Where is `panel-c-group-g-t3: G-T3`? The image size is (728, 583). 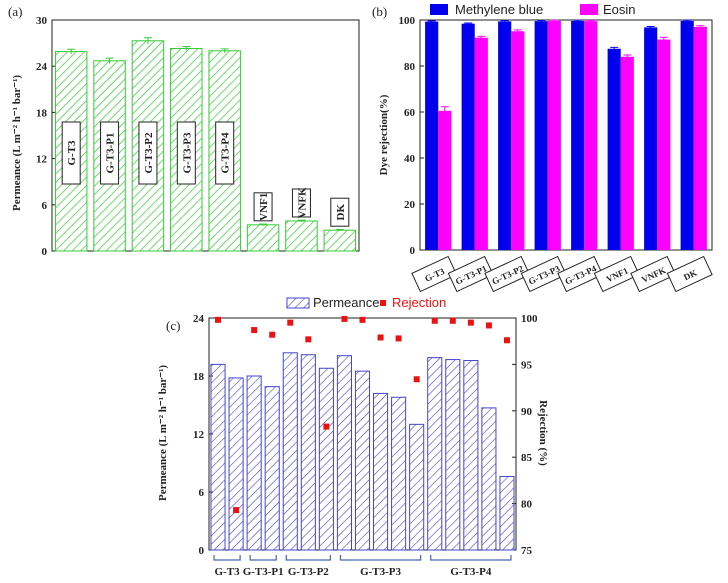 panel-c-group-g-t3: G-T3 is located at coordinates (227, 566).